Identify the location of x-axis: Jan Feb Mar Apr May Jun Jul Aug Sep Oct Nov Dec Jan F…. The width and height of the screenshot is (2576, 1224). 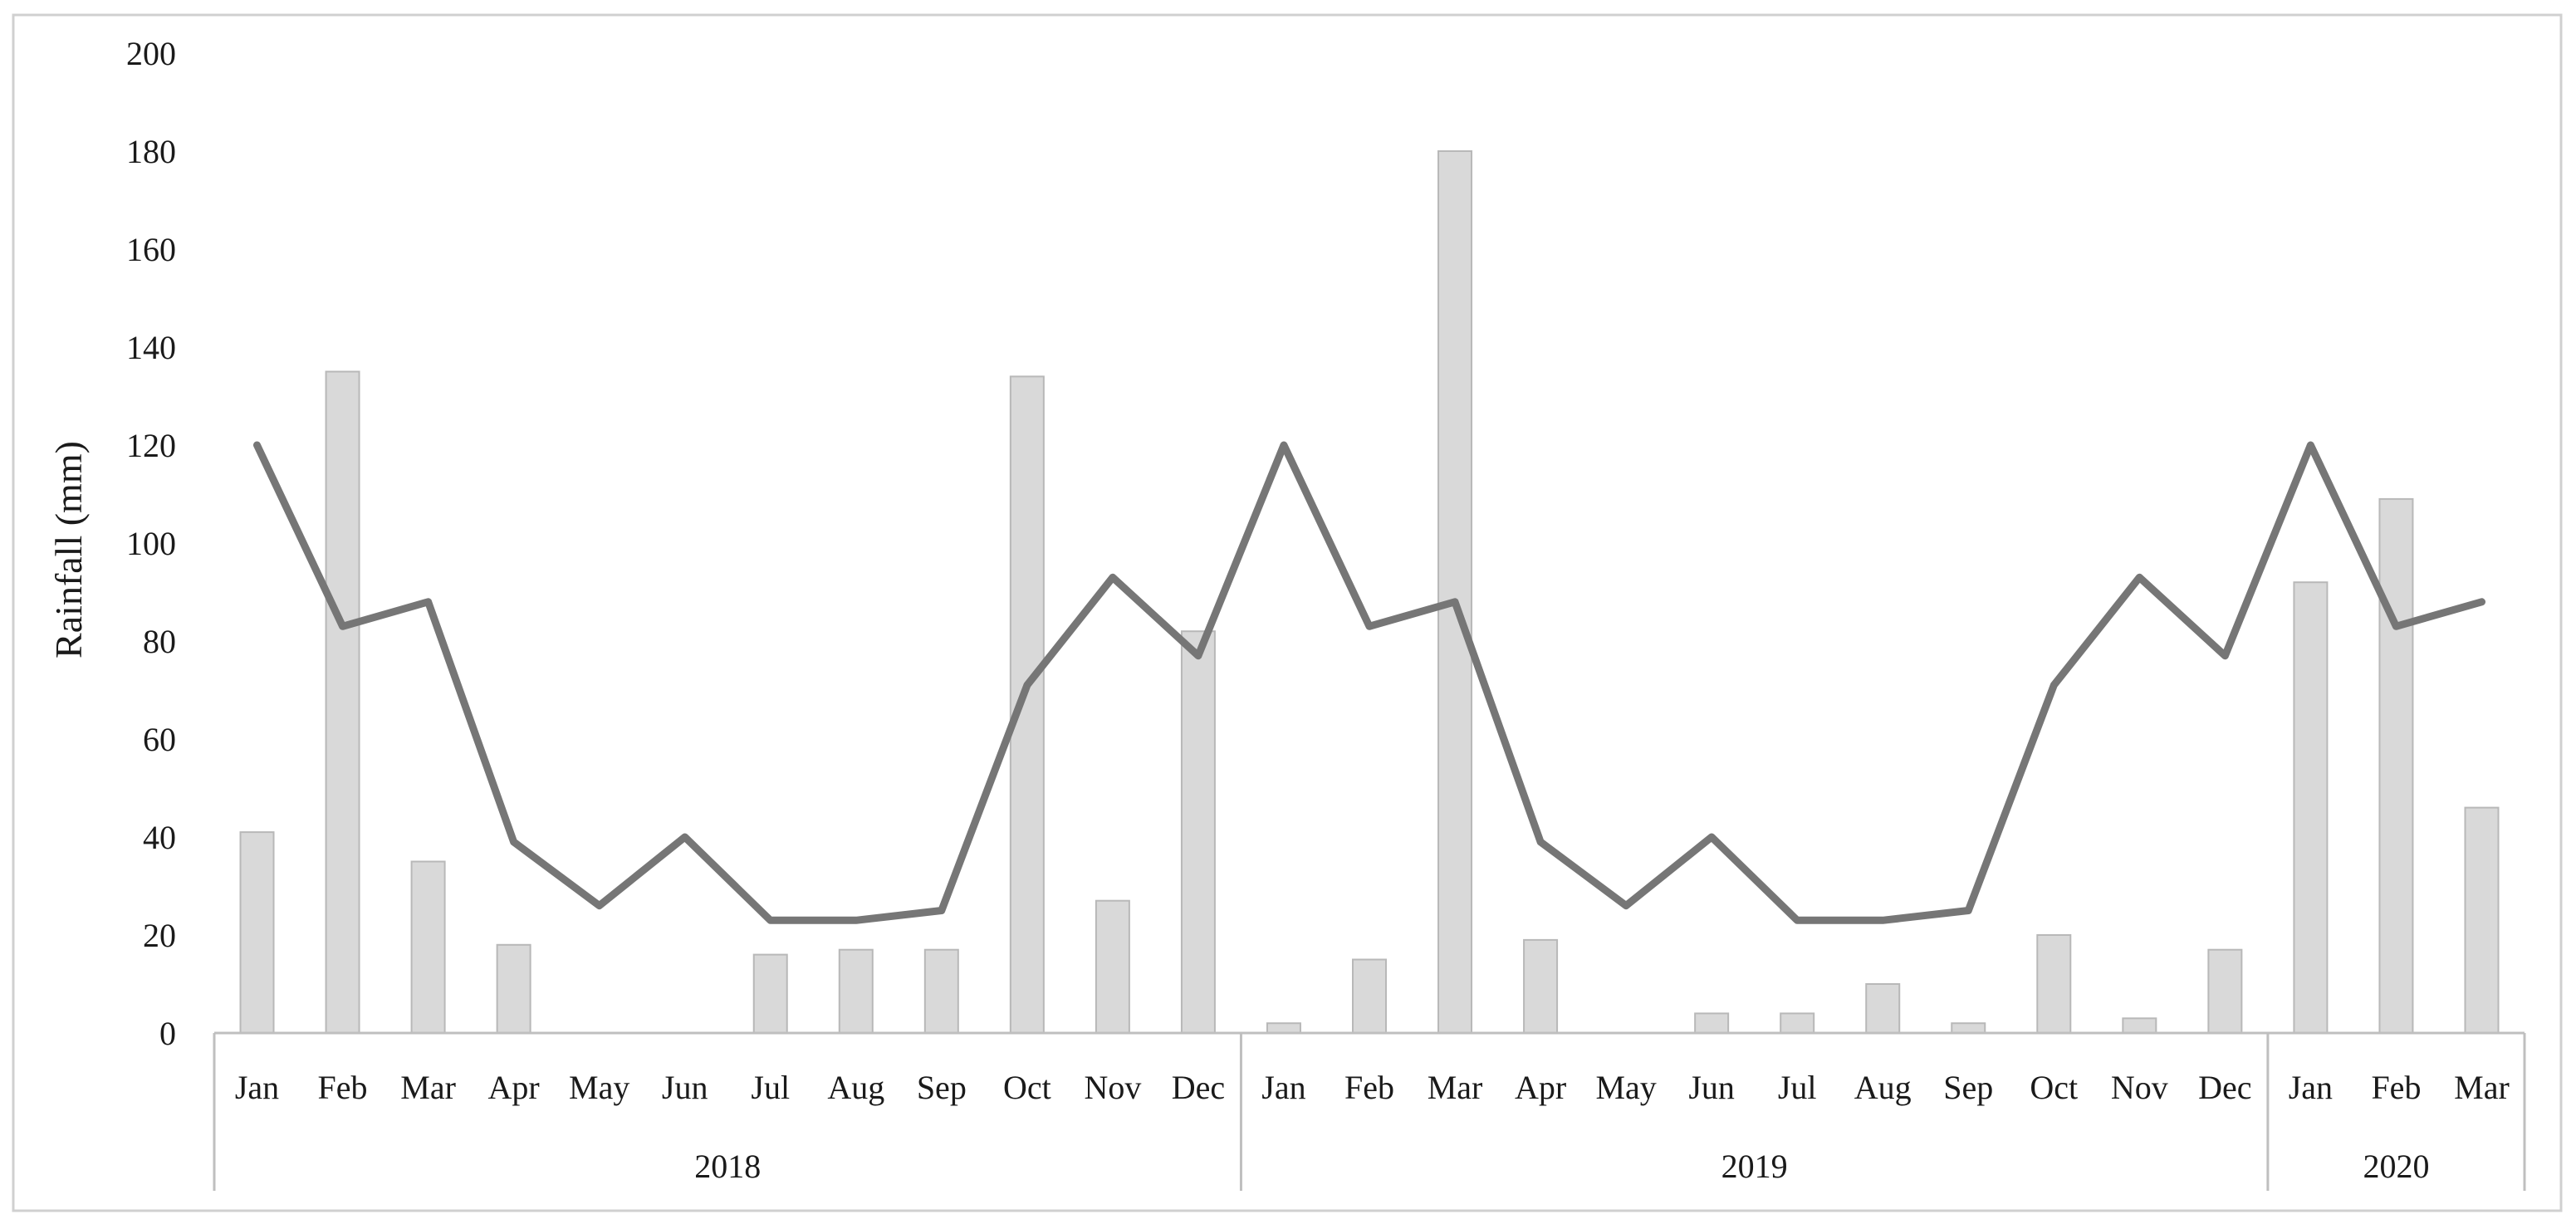
(1370, 1111).